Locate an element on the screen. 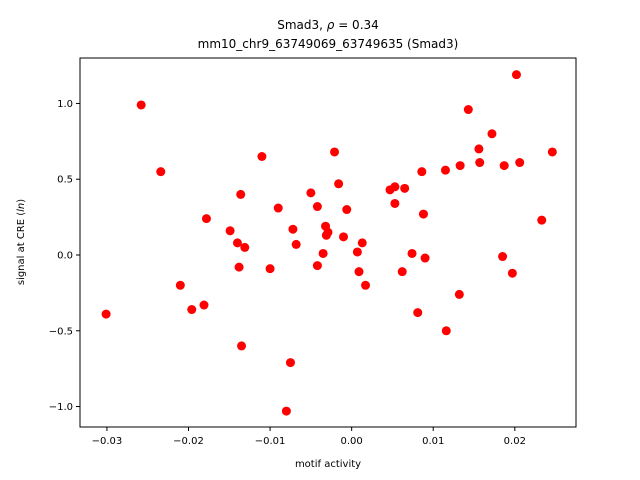 The width and height of the screenshot is (640, 480). x-tick-label-4: 0.01 is located at coordinates (433, 441).